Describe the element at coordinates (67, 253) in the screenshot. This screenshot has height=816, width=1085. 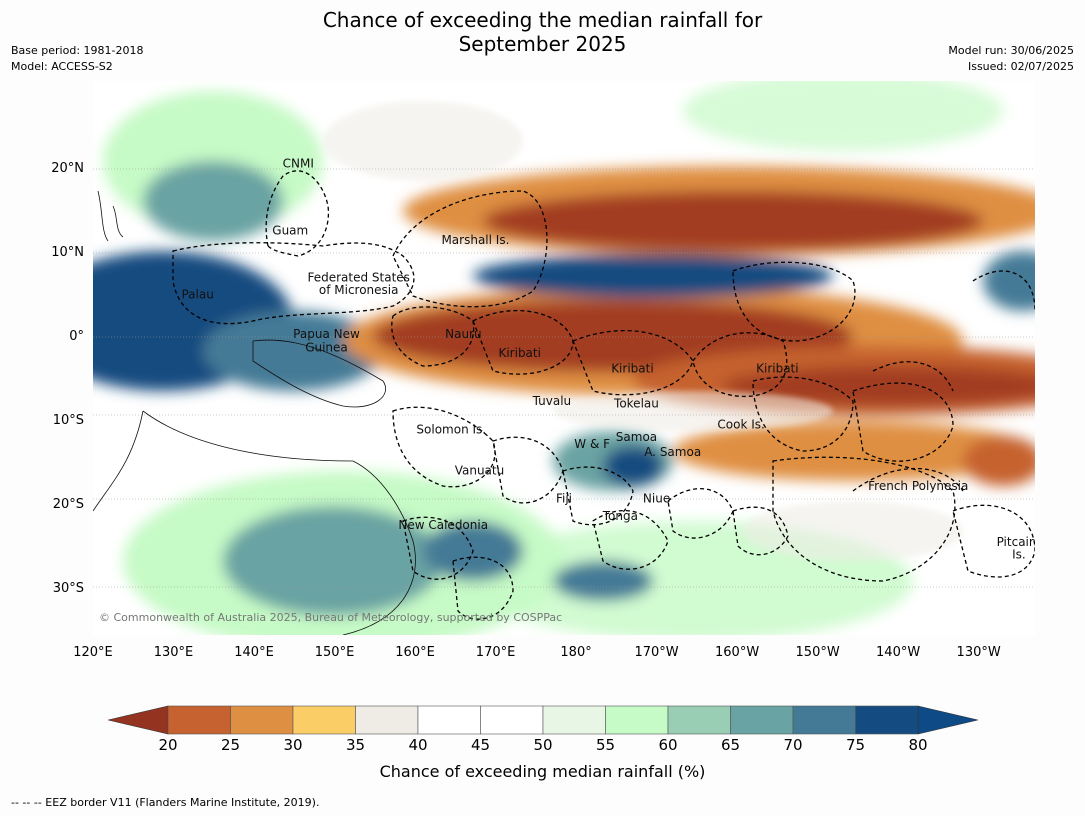
I see `latitude-tick: 10°N` at that location.